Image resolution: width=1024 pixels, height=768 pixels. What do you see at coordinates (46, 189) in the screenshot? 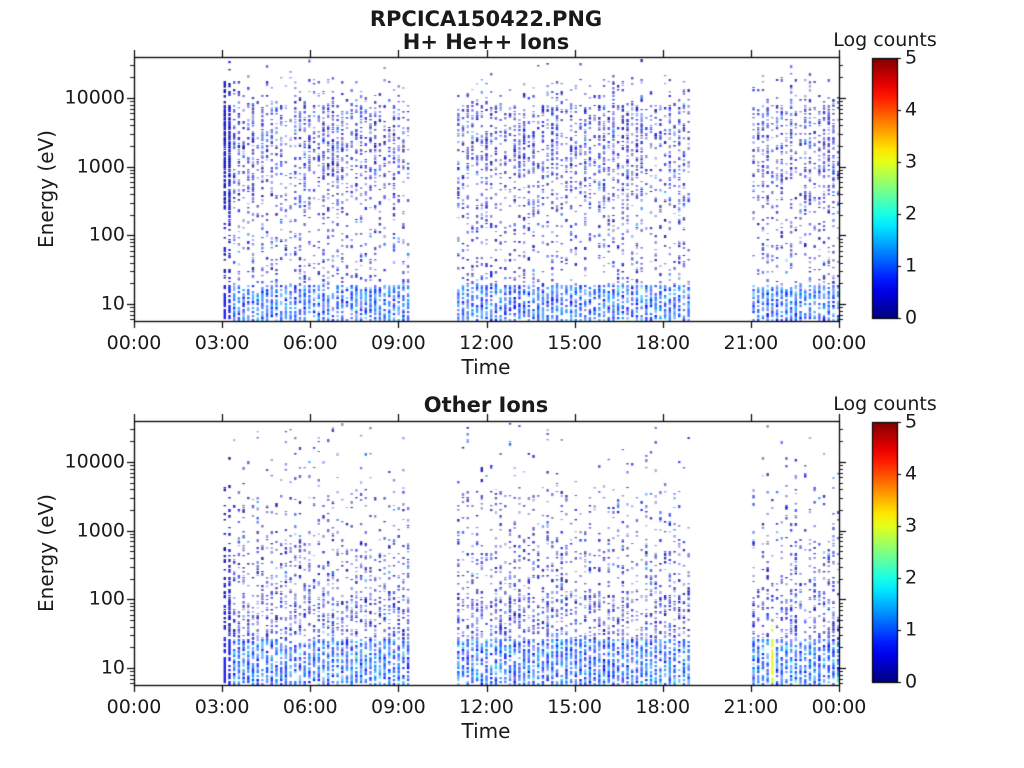
I see `y-axis-label-top-panel: Energy (eV)` at bounding box center [46, 189].